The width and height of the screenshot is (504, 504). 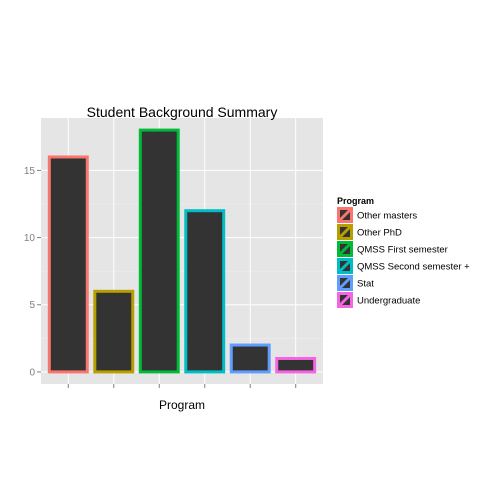 I want to click on legend-item: QMSS Second semester +, so click(x=403, y=266).